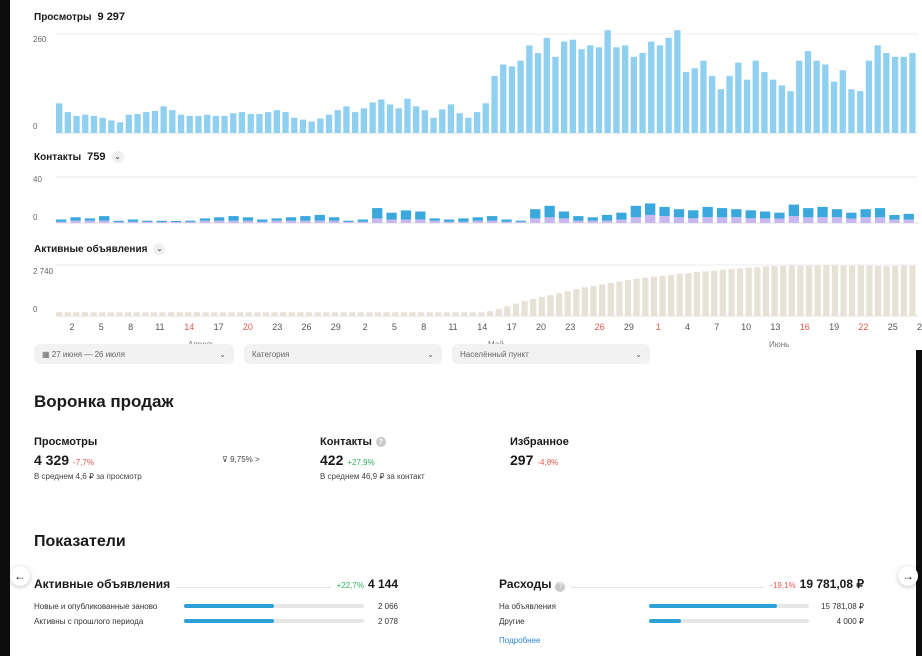 This screenshot has height=656, width=922. What do you see at coordinates (343, 354) in the screenshot?
I see `category-filter: Категория ⌄` at bounding box center [343, 354].